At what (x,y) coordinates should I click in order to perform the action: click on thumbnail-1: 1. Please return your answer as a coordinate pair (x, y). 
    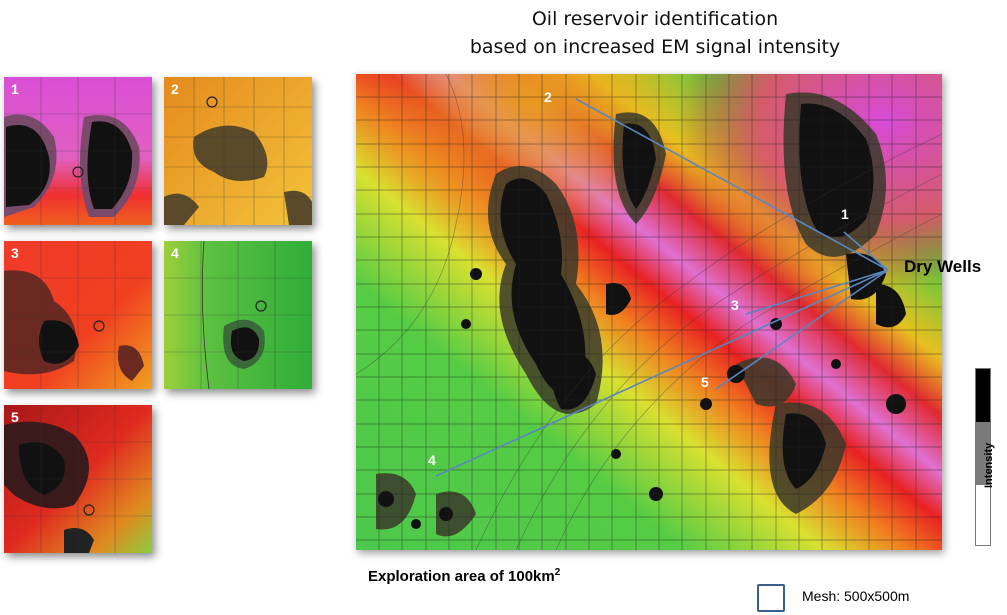
    Looking at the image, I should click on (78, 151).